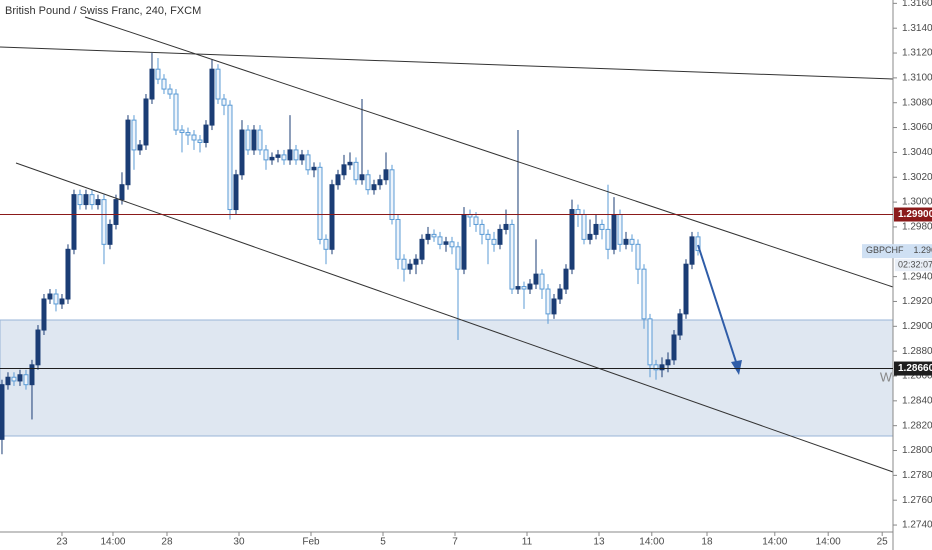 The width and height of the screenshot is (932, 550). What do you see at coordinates (917, 376) in the screenshot?
I see `y-tick-label: 1.28600` at bounding box center [917, 376].